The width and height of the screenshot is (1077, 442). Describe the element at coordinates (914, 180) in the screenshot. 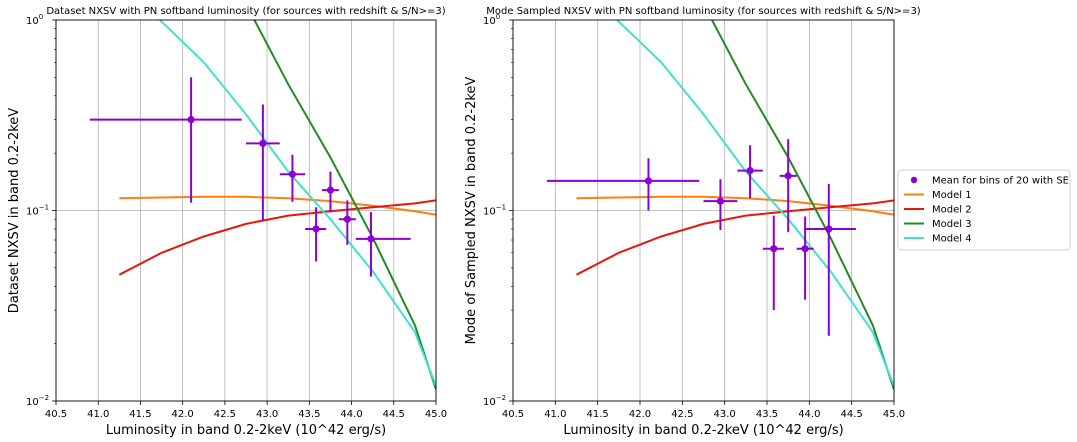

I see `legend-marker` at that location.